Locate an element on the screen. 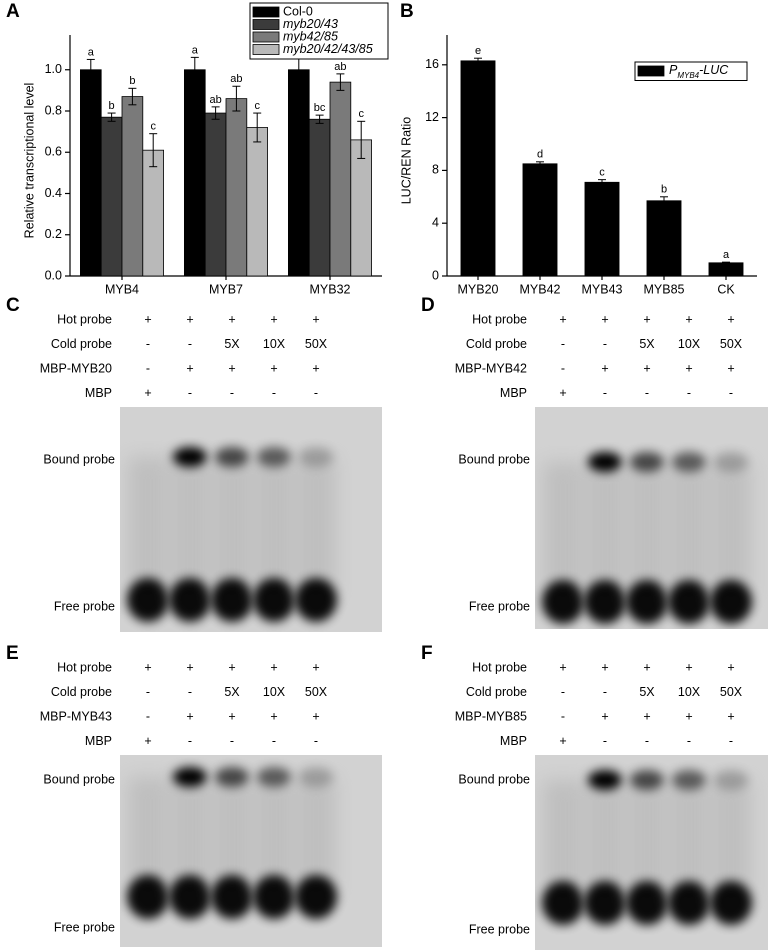  significance-letter: bc is located at coordinates (320, 108).